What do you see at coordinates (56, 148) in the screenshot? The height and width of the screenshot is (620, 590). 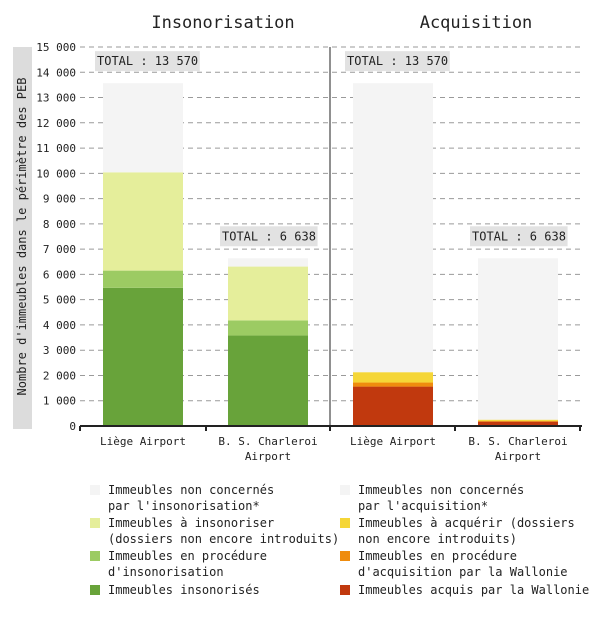 I see `y-tick-label: 11 000` at bounding box center [56, 148].